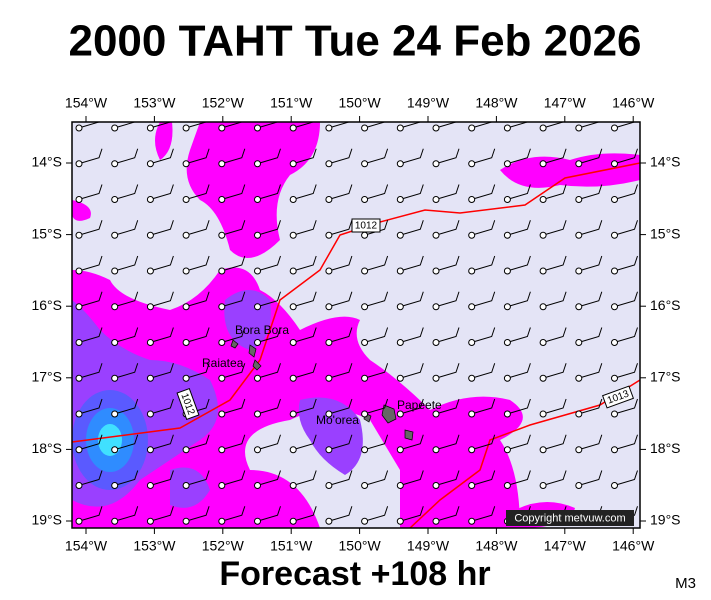 The width and height of the screenshot is (711, 600). Describe the element at coordinates (46, 377) in the screenshot. I see `lat-label: 17°S` at that location.